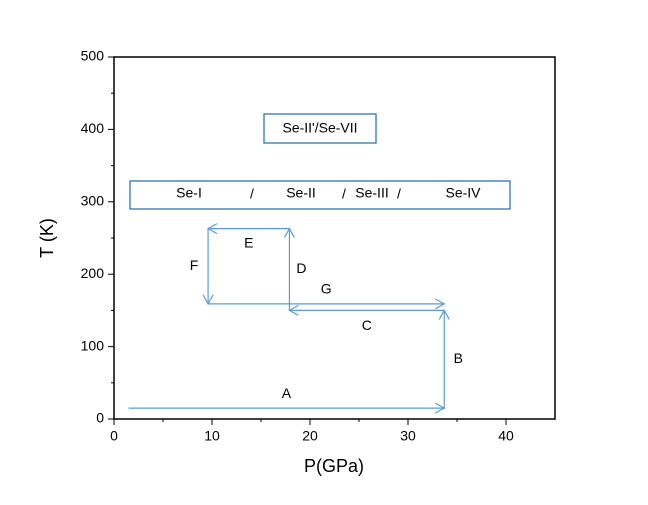 The width and height of the screenshot is (648, 505). What do you see at coordinates (212, 436) in the screenshot?
I see `x-tick-label: 10` at bounding box center [212, 436].